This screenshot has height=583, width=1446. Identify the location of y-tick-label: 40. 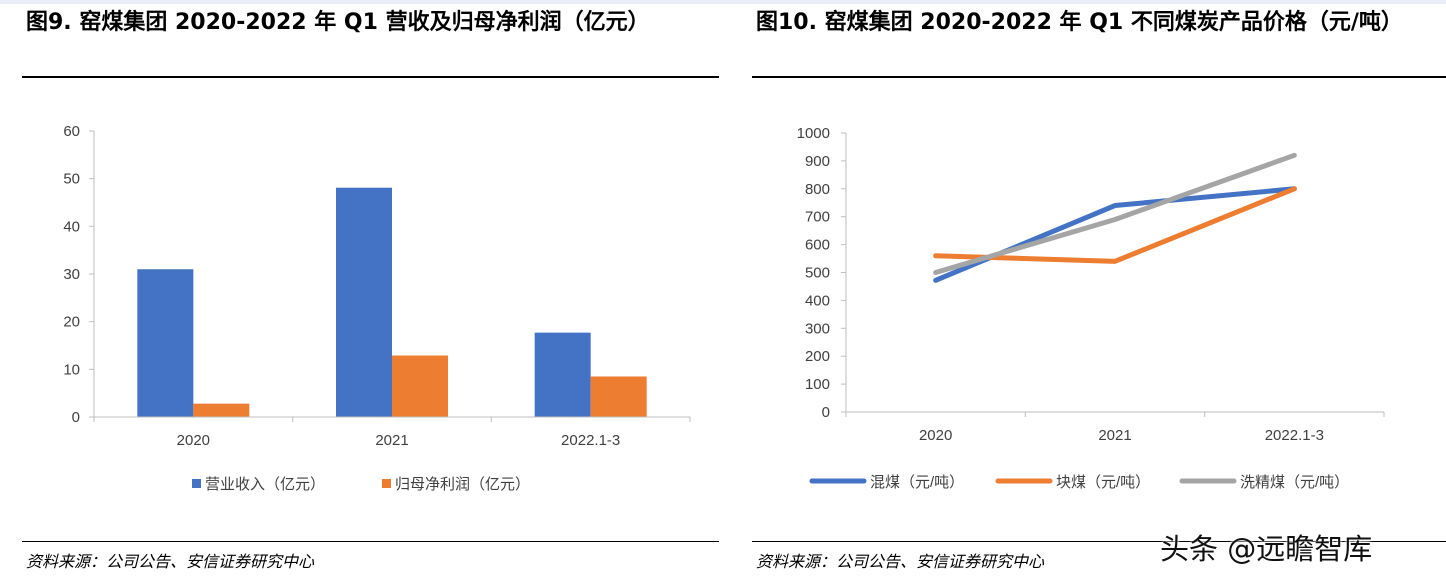
(71, 226).